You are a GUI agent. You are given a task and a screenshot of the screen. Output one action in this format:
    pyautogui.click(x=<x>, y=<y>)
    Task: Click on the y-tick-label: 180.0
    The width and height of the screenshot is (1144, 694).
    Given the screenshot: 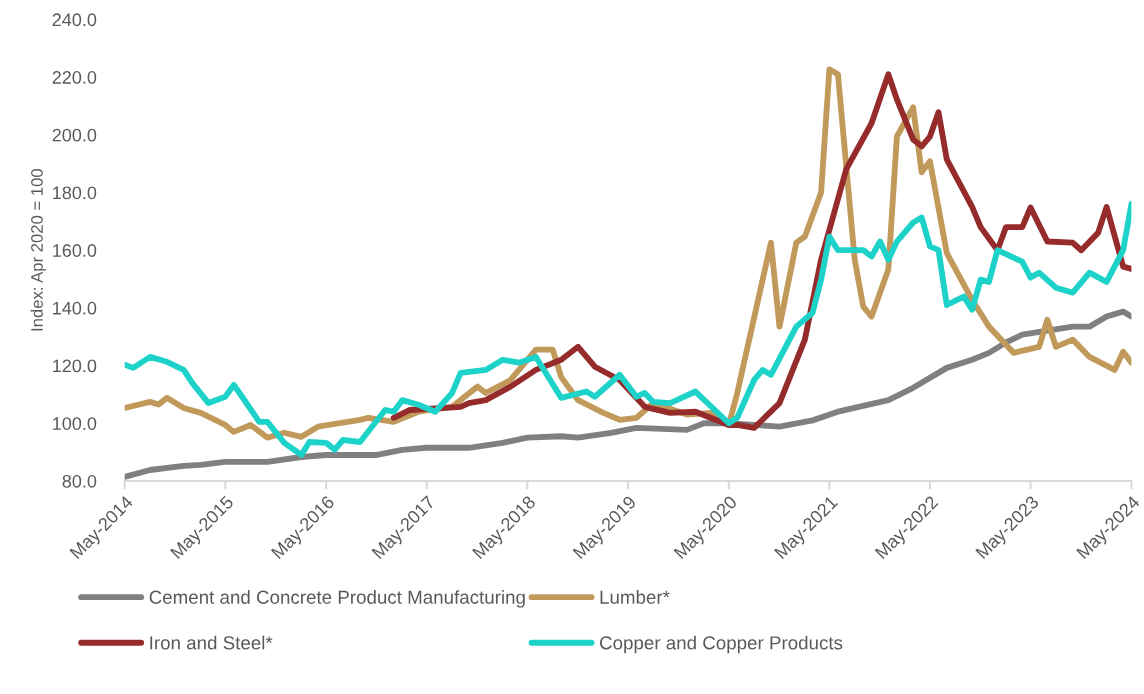 What is the action you would take?
    pyautogui.click(x=75, y=193)
    